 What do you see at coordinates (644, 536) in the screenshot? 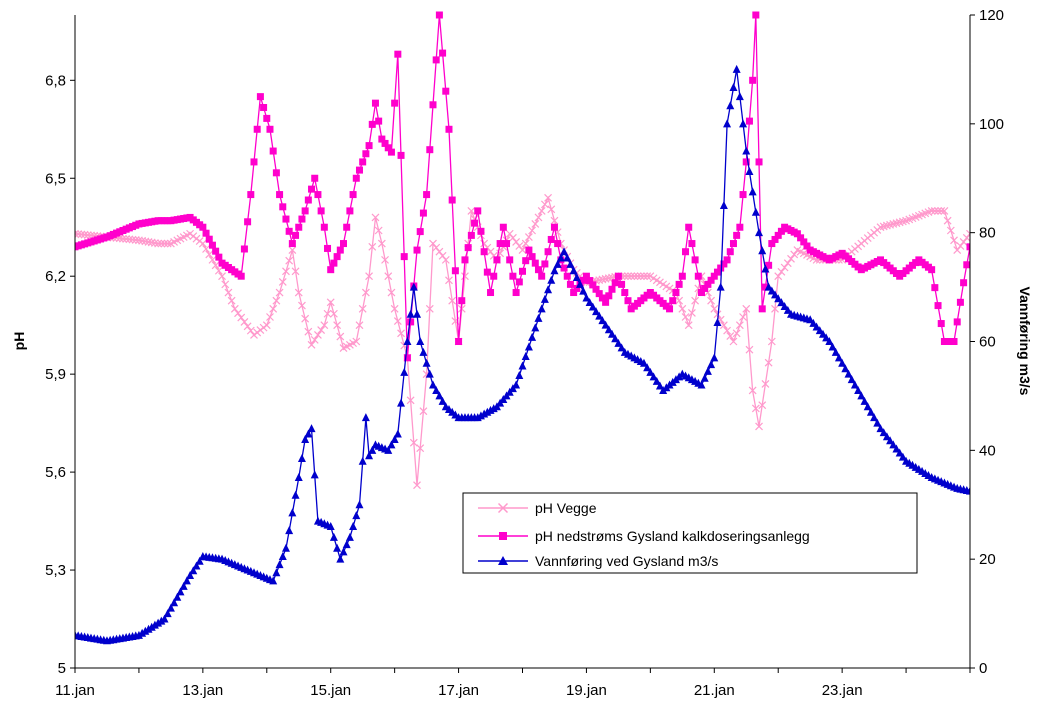
I see `legend-item-ph-nedstroms: pH nedstrøms Gysland kalkdoseringsanlegg` at bounding box center [644, 536].